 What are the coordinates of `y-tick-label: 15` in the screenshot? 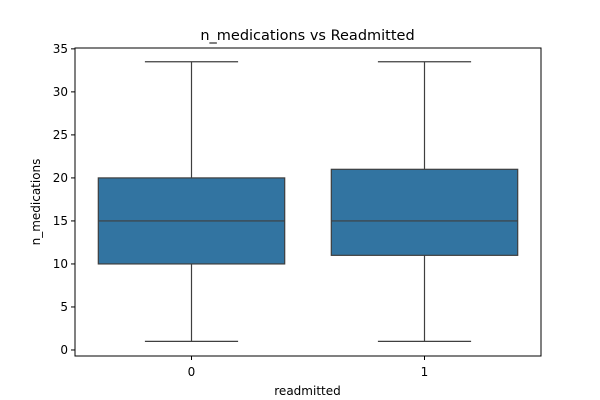 It's located at (60, 221).